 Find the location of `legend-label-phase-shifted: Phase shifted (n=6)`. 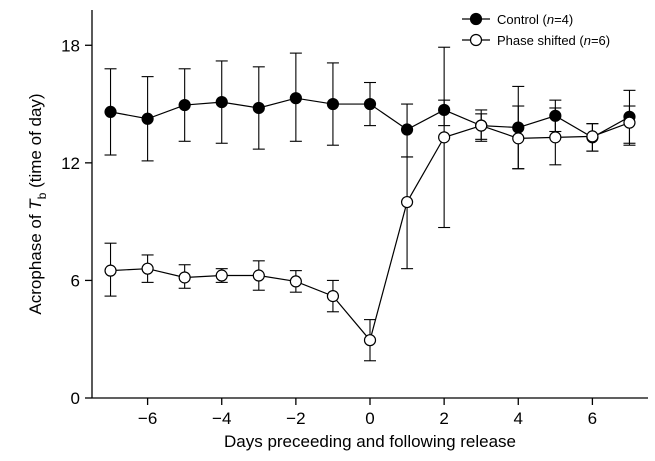

legend-label-phase-shifted: Phase shifted (n=6) is located at coordinates (553, 40).